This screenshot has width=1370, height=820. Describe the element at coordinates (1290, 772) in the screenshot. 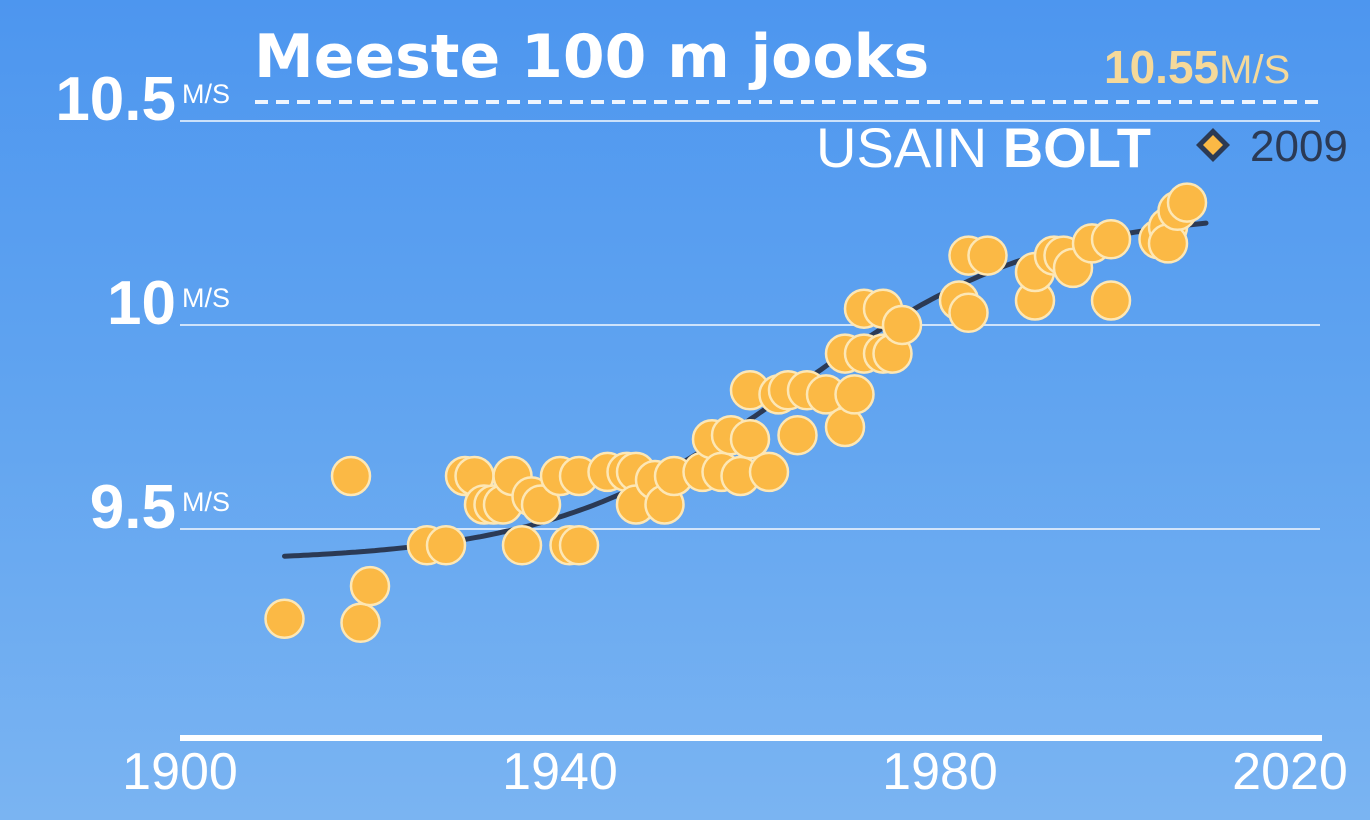

I see `x-tick-label: 2020` at that location.